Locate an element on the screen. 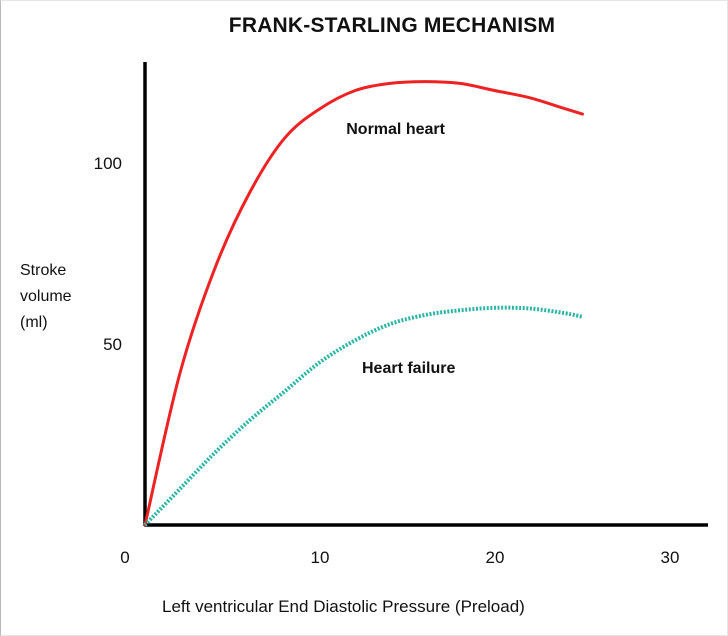 The width and height of the screenshot is (728, 636). x-tick-label: 20 is located at coordinates (495, 557).